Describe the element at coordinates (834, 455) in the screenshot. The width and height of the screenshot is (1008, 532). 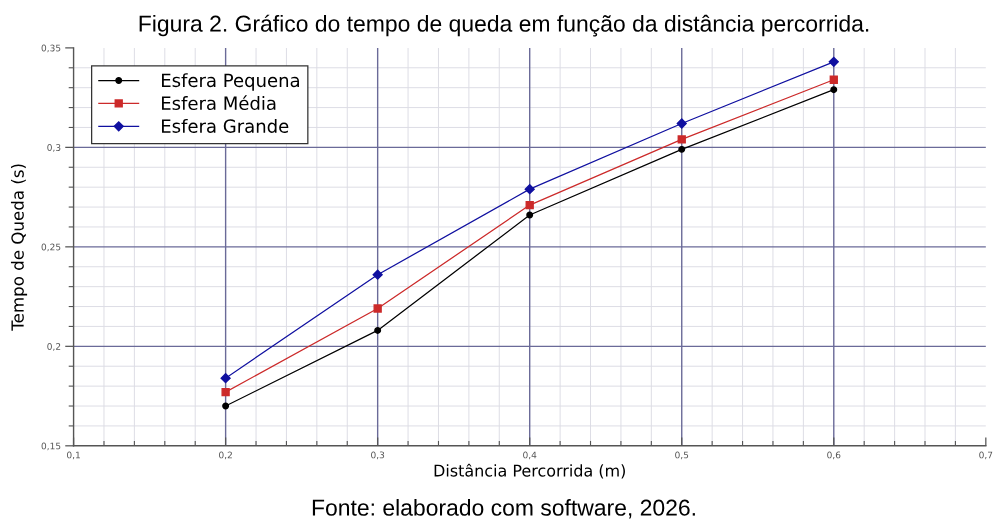
I see `x-tick-label: 0,6` at that location.